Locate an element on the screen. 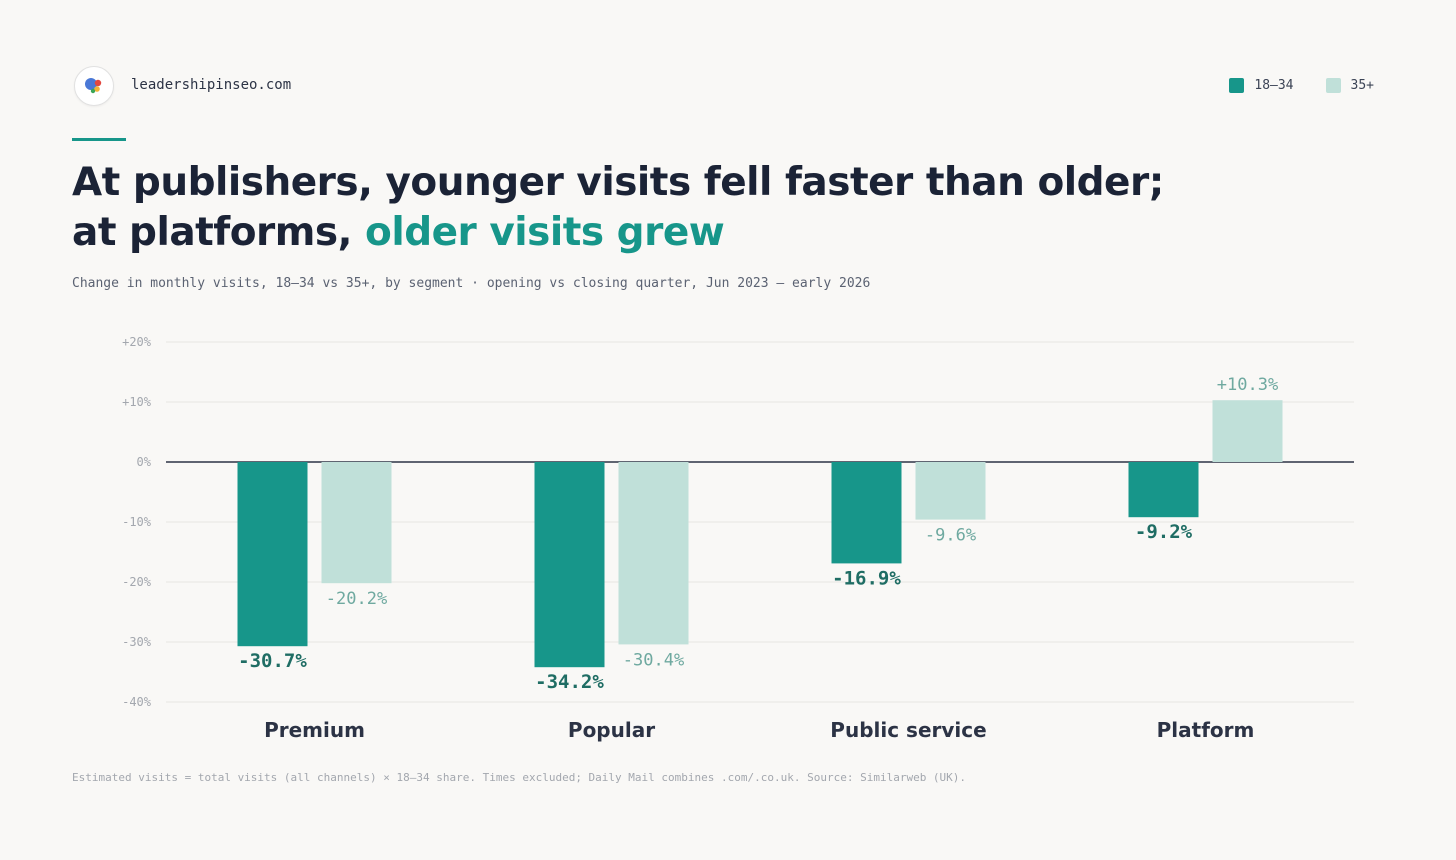  legend-label-35-plus: 35+ is located at coordinates (1362, 85).